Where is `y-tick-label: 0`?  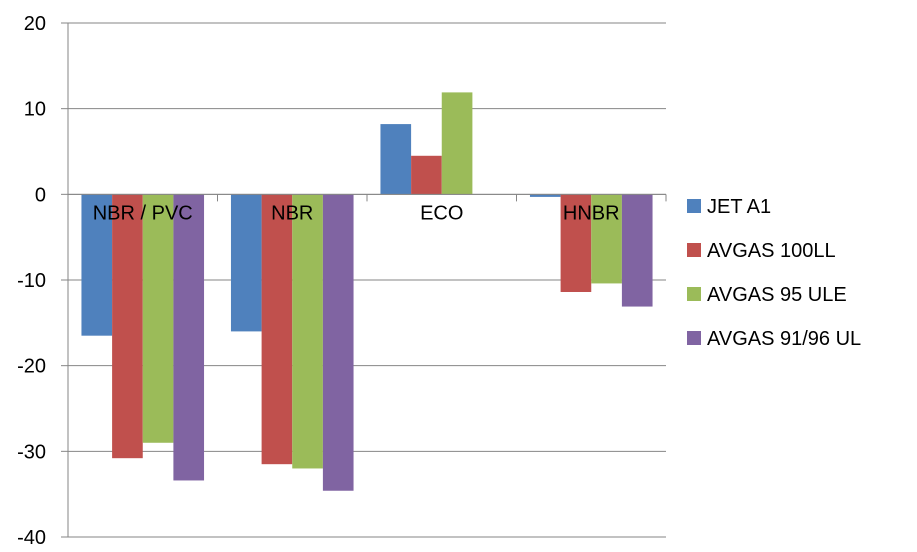
y-tick-label: 0 is located at coordinates (40, 195).